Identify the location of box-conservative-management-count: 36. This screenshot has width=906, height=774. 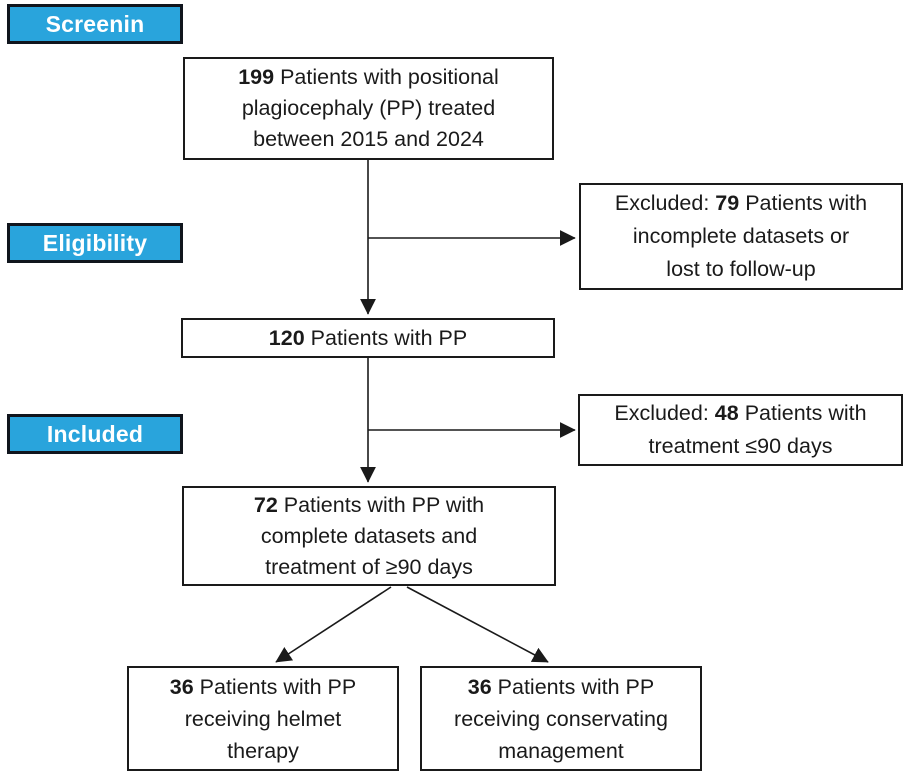
(479, 686).